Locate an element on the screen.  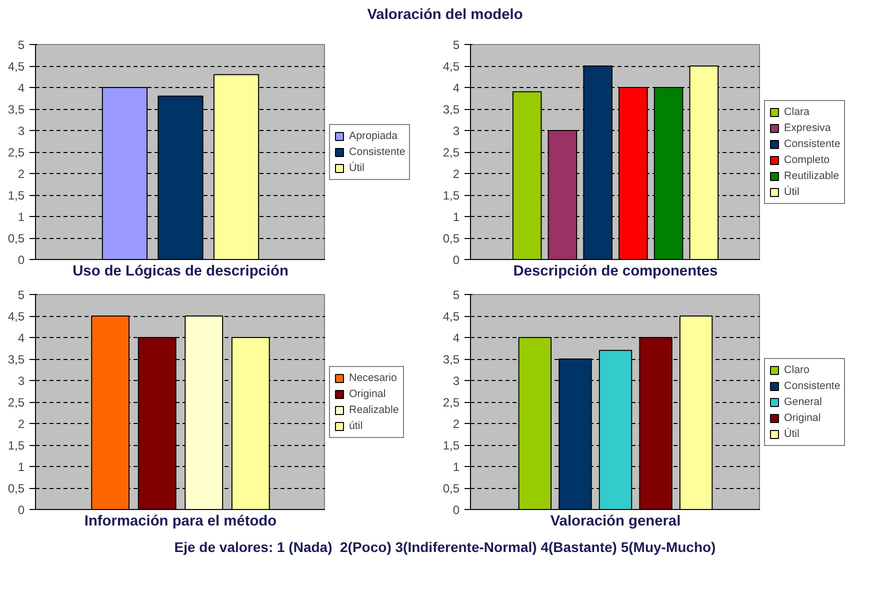
legend-label: útil is located at coordinates (356, 425).